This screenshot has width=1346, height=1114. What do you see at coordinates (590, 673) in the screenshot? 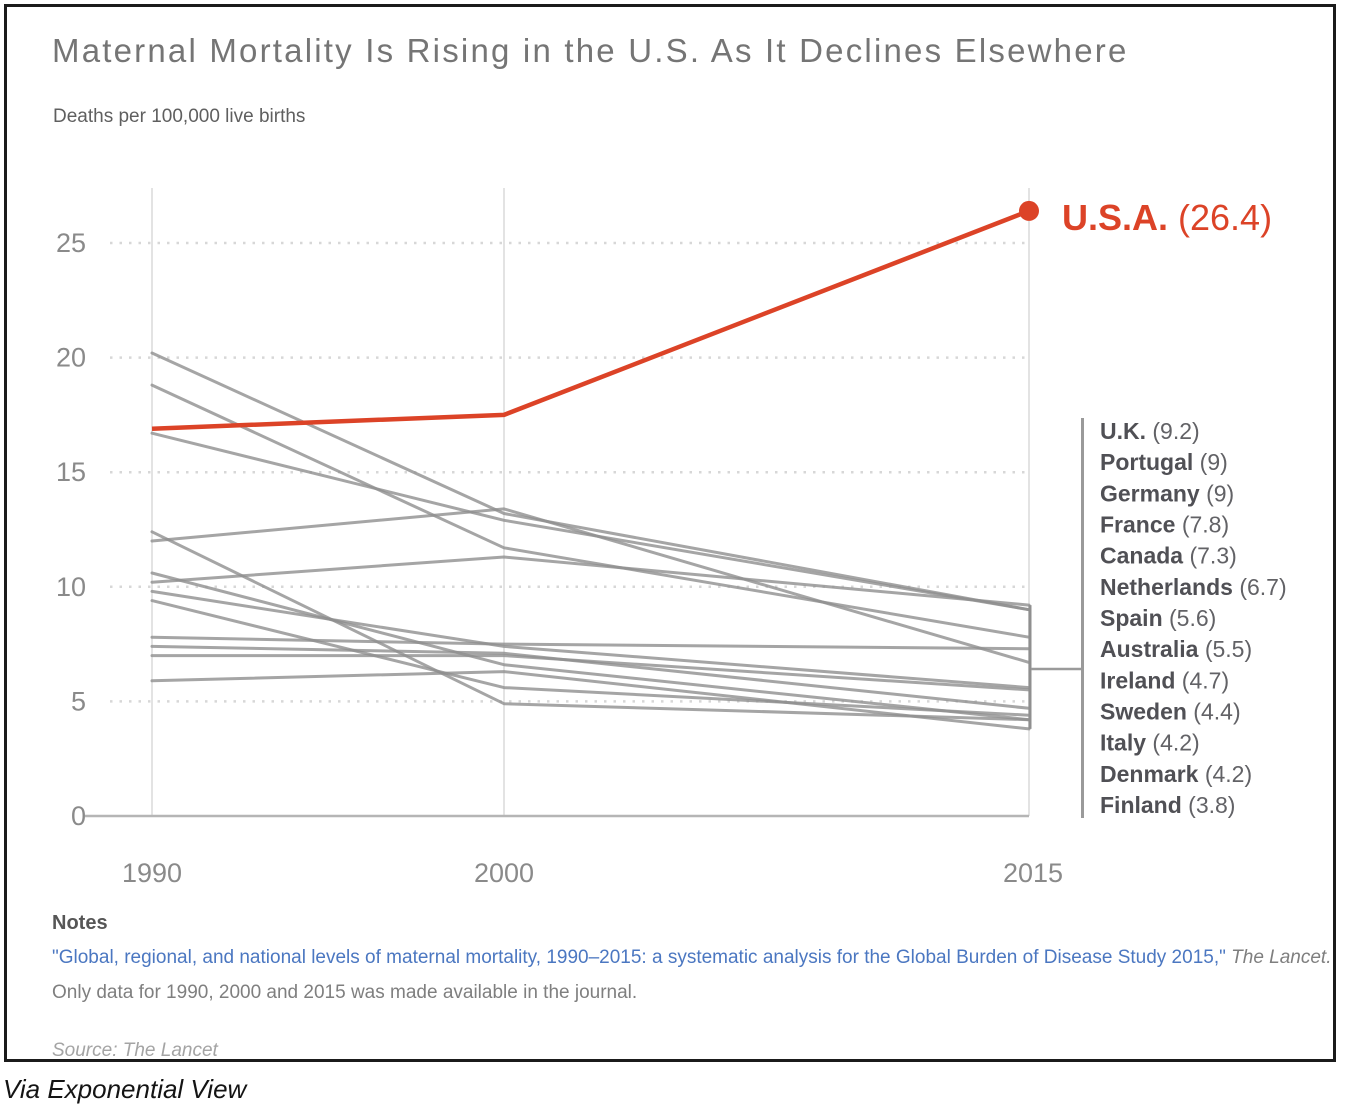
I see `country-line-australia` at bounding box center [590, 673].